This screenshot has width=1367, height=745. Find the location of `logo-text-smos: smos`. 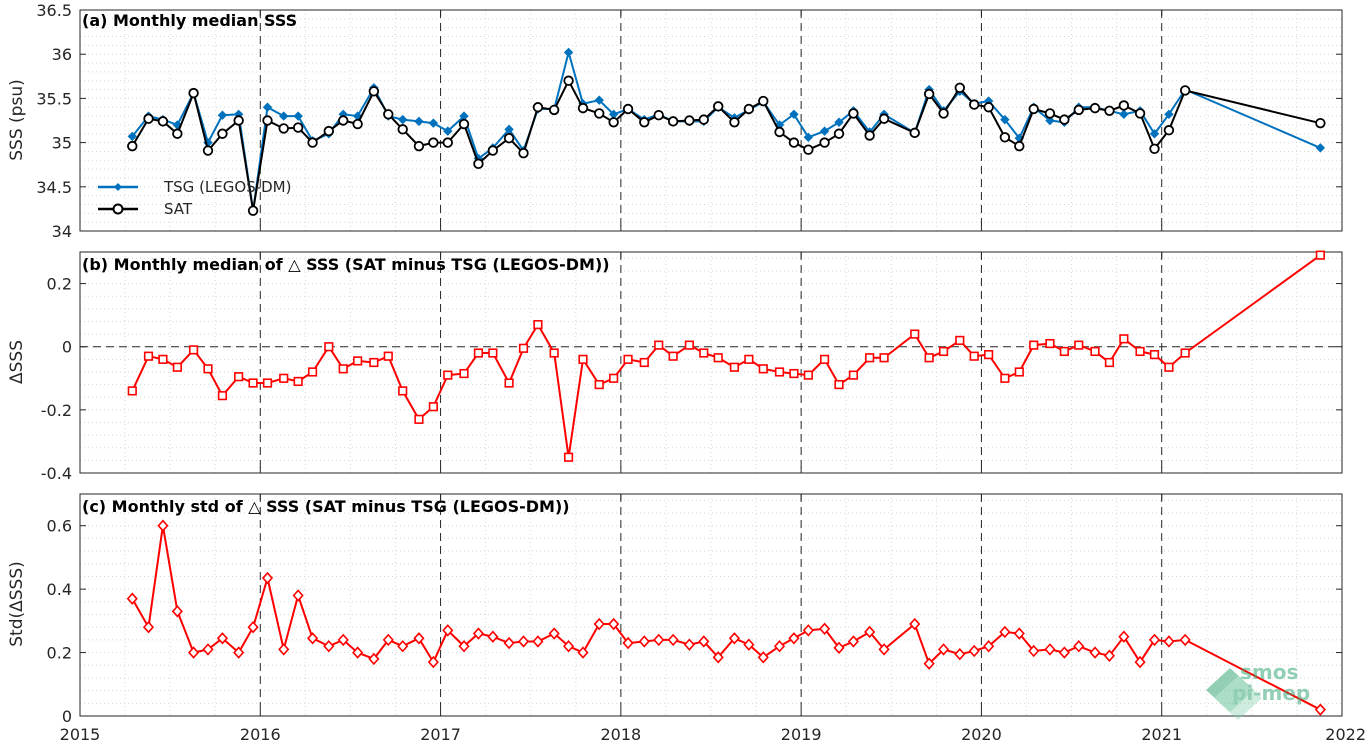

logo-text-smos: smos is located at coordinates (1269, 672).